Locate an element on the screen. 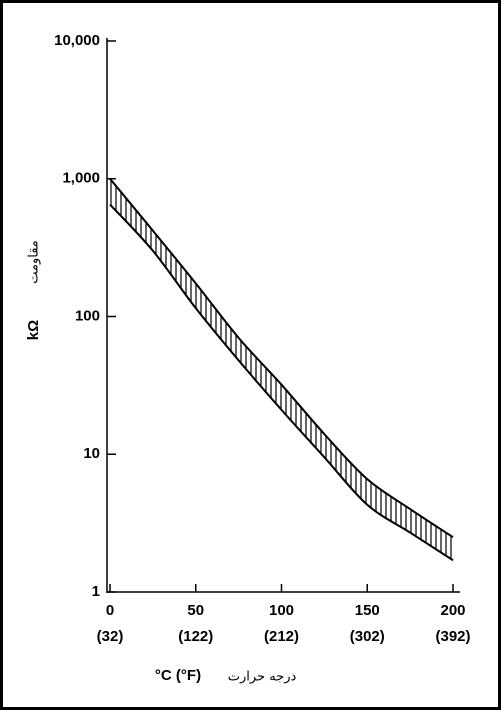 This screenshot has height=710, width=501. y-tick-label: 1 is located at coordinates (96, 591).